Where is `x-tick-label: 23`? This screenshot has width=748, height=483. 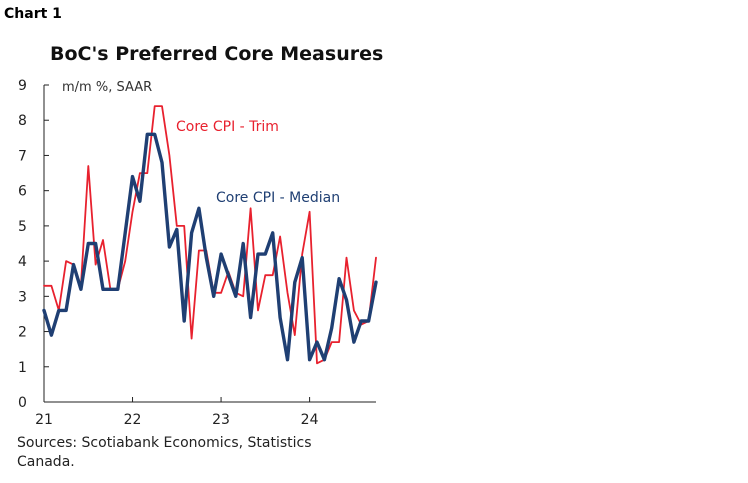
x-tick-label: 23 is located at coordinates (221, 420).